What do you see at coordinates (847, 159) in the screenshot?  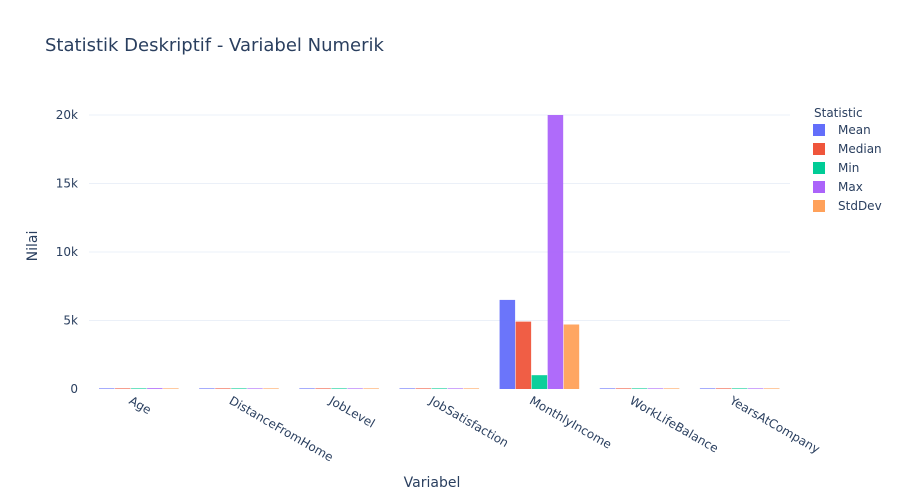 I see `legend: Statistic Mean Median Min Max StdDev` at bounding box center [847, 159].